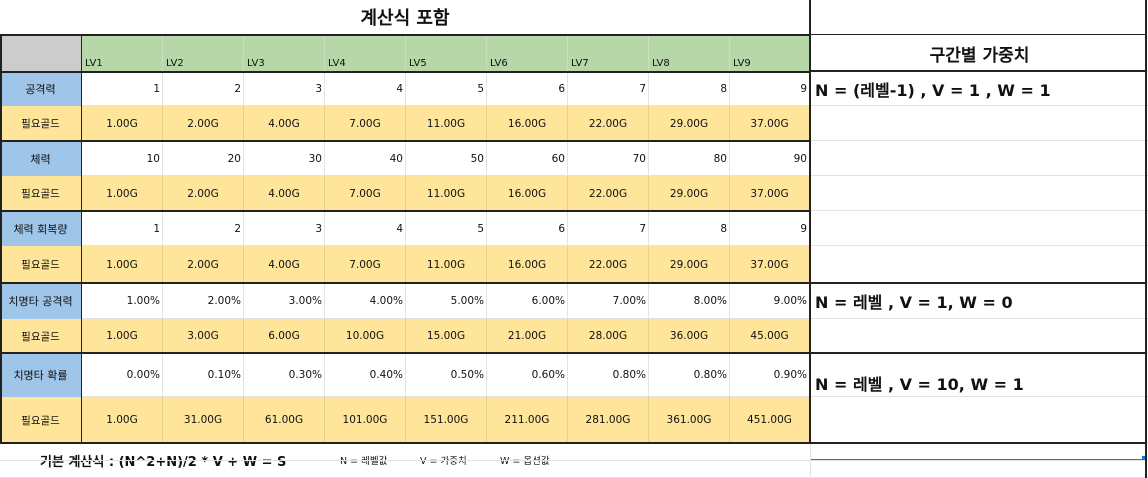 The width and height of the screenshot is (1148, 478). What do you see at coordinates (284, 89) in the screenshot?
I see `stat-value: 3` at bounding box center [284, 89].